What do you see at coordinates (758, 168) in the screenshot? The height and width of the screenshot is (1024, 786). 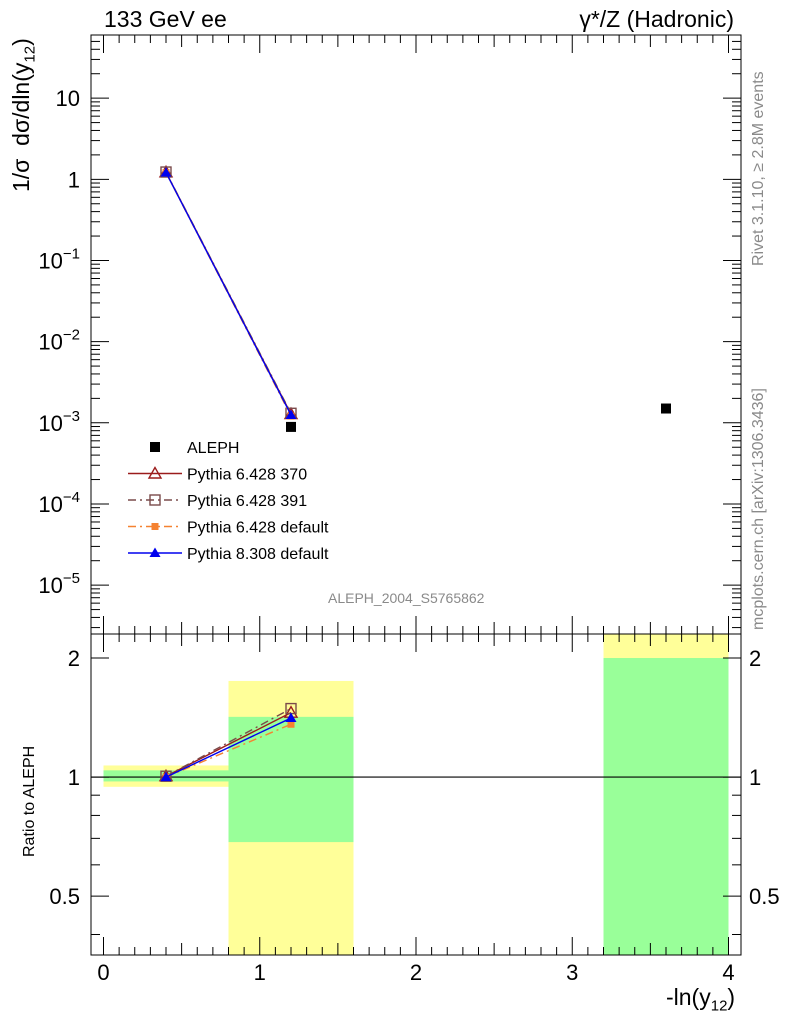 I see `rivet-label: Rivet 3.1.10, ≥ 2.8M events` at bounding box center [758, 168].